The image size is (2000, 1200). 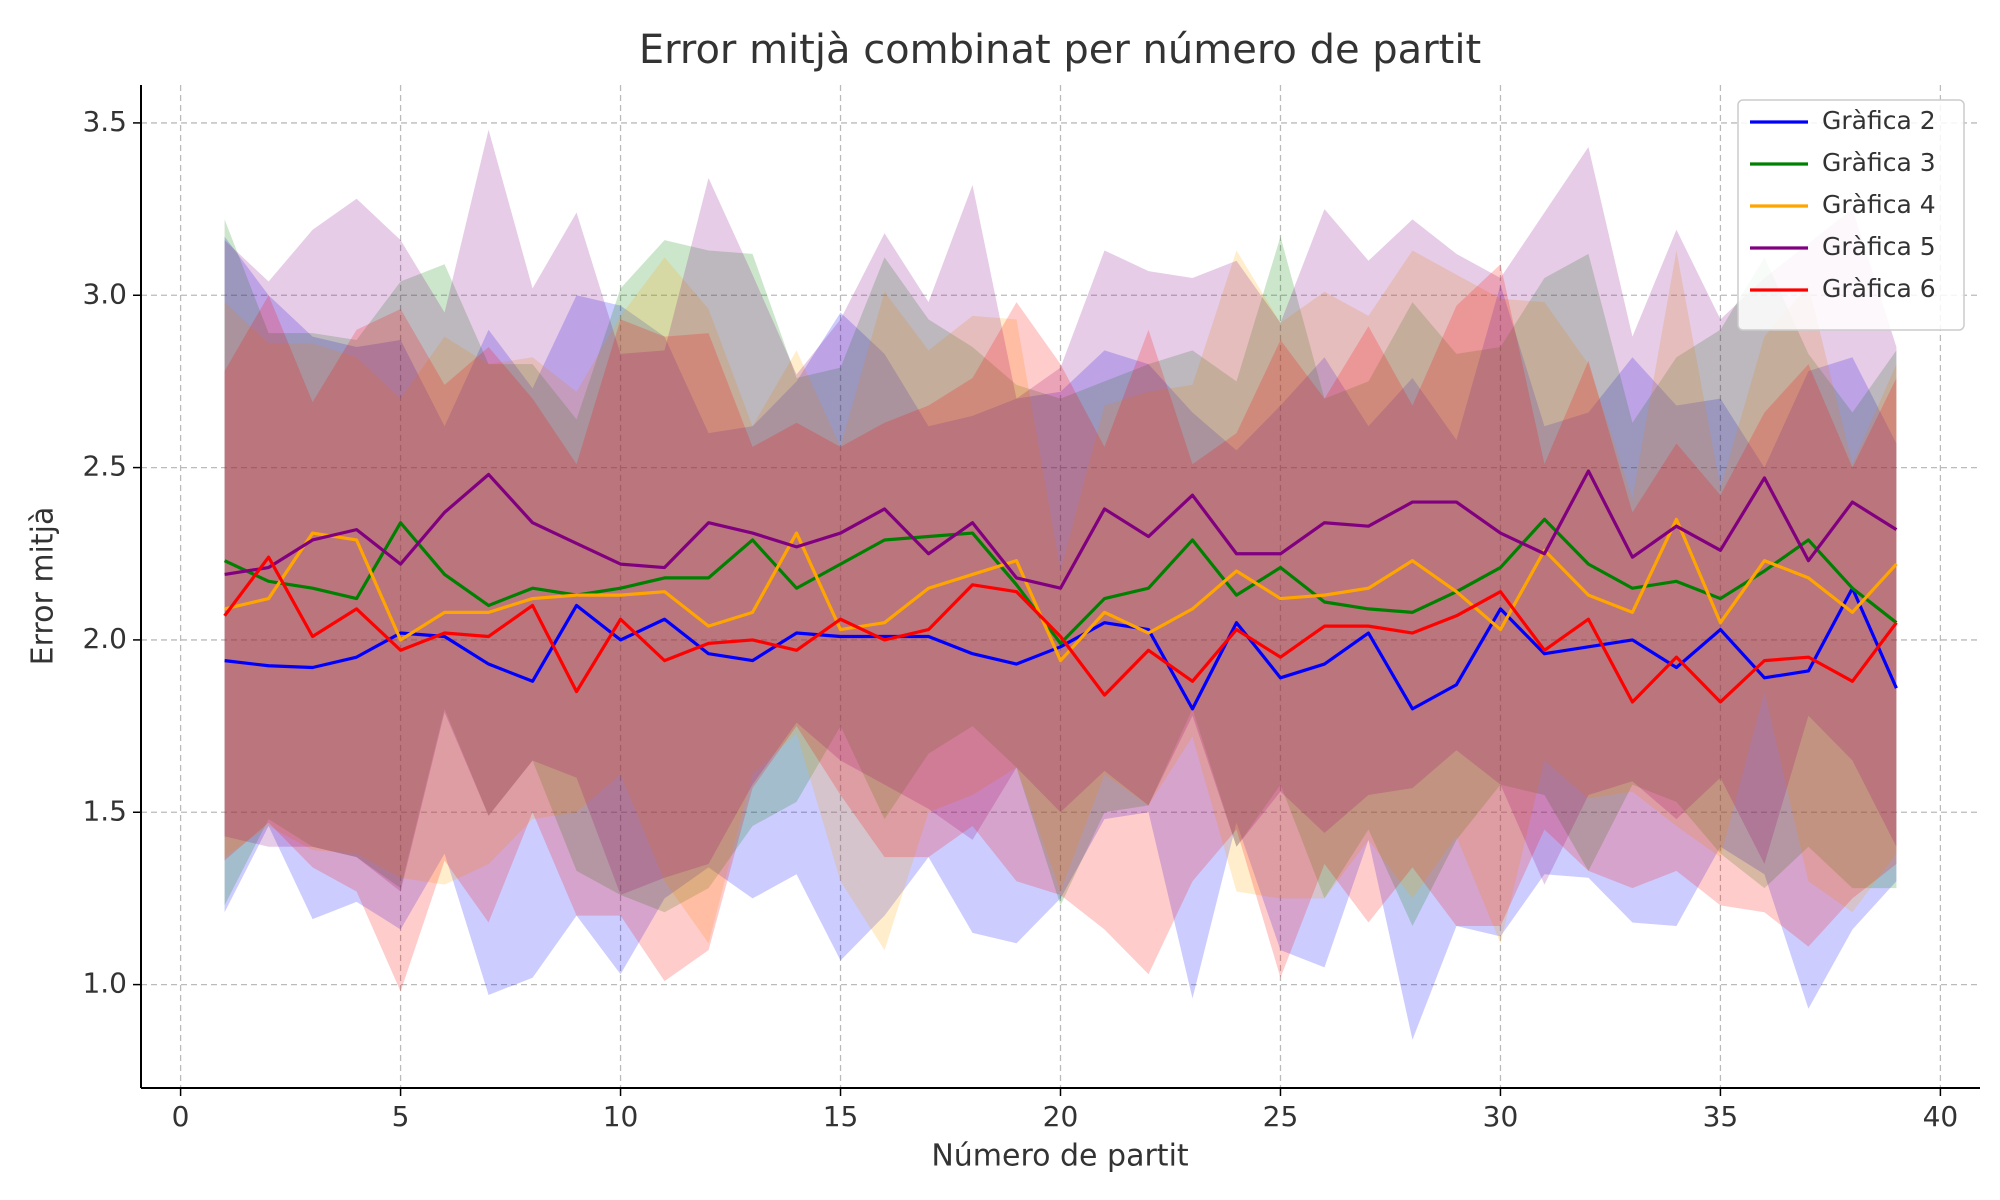 I want to click on y-tick-label: 3.0, so click(x=104, y=293).